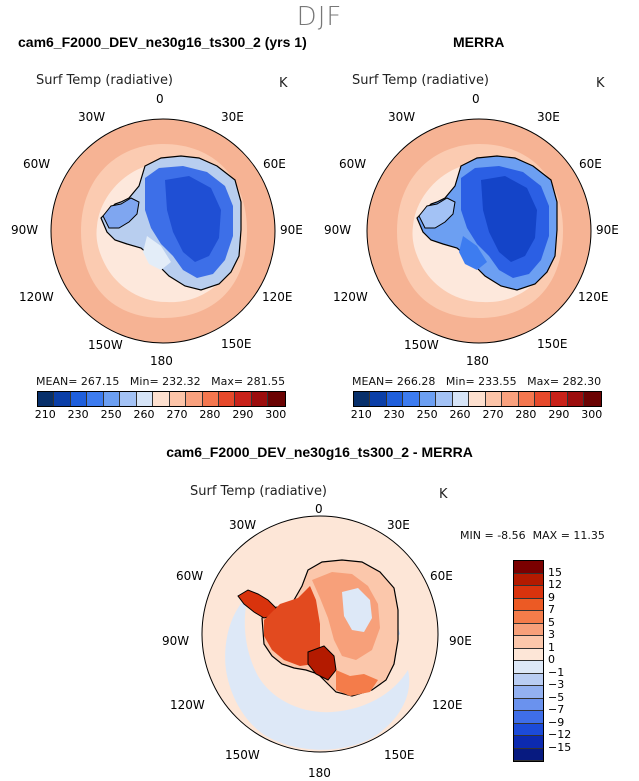  What do you see at coordinates (105, 345) in the screenshot?
I see `panel-model-lon-150w: 150W` at bounding box center [105, 345].